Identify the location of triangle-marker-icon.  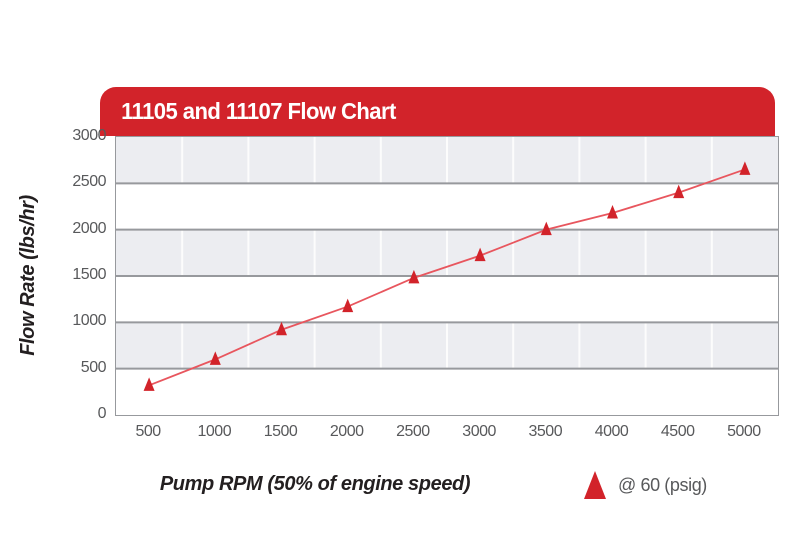
(595, 485).